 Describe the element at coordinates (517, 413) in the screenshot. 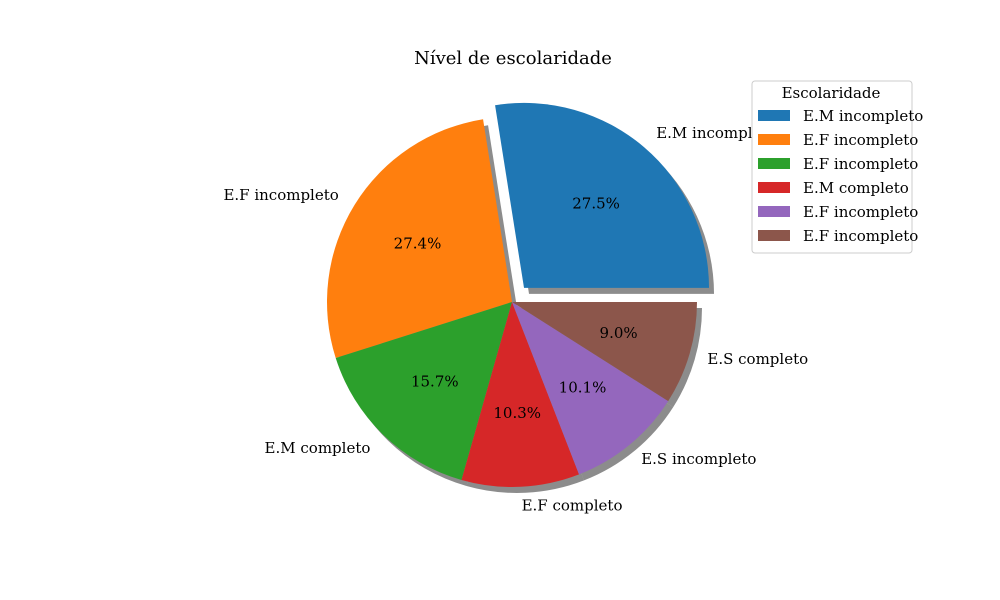

I see `percent-label: 10.3%` at that location.